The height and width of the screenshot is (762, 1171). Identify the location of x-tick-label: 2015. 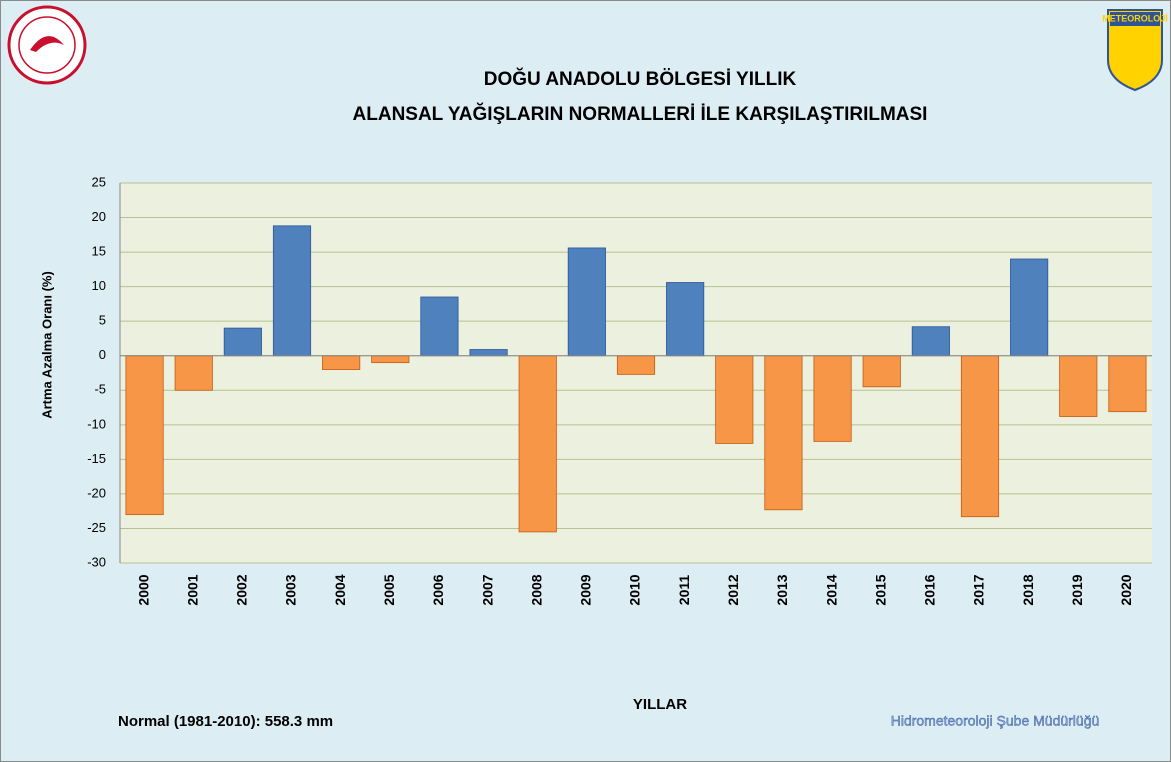
(880, 589).